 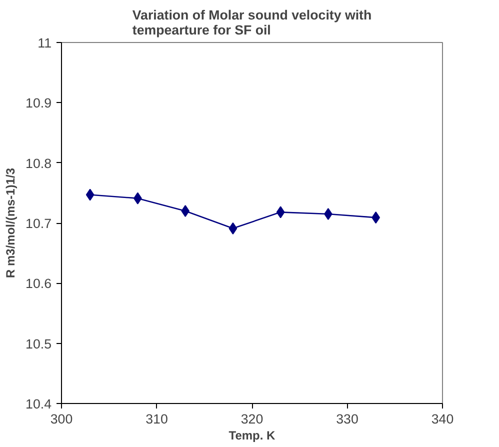 I want to click on y-tick-label: 10.9, so click(x=39, y=103).